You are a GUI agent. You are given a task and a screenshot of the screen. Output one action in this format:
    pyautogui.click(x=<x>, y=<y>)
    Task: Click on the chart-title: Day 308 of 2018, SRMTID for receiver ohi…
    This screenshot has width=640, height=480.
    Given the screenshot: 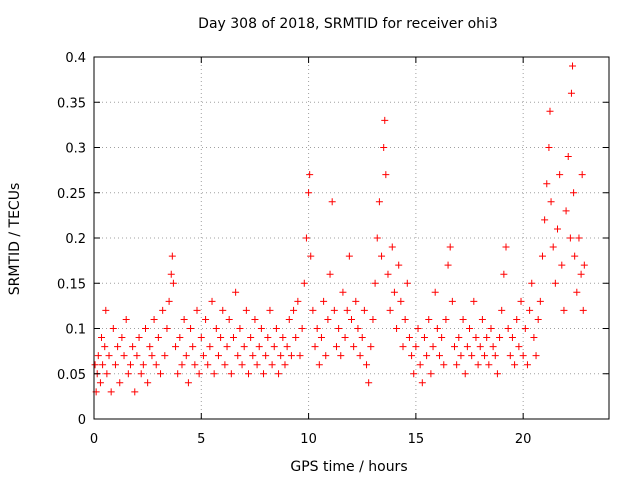 What is the action you would take?
    pyautogui.click(x=348, y=24)
    